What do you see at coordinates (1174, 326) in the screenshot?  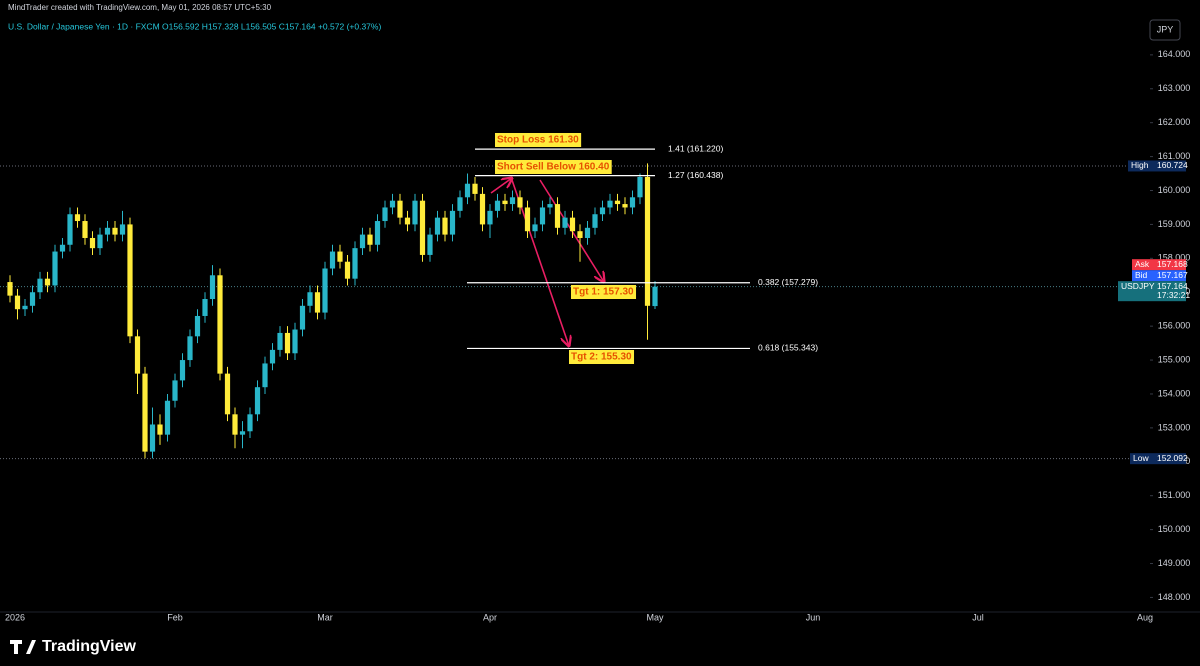 I see `y-tick-label: 156.000` at bounding box center [1174, 326].